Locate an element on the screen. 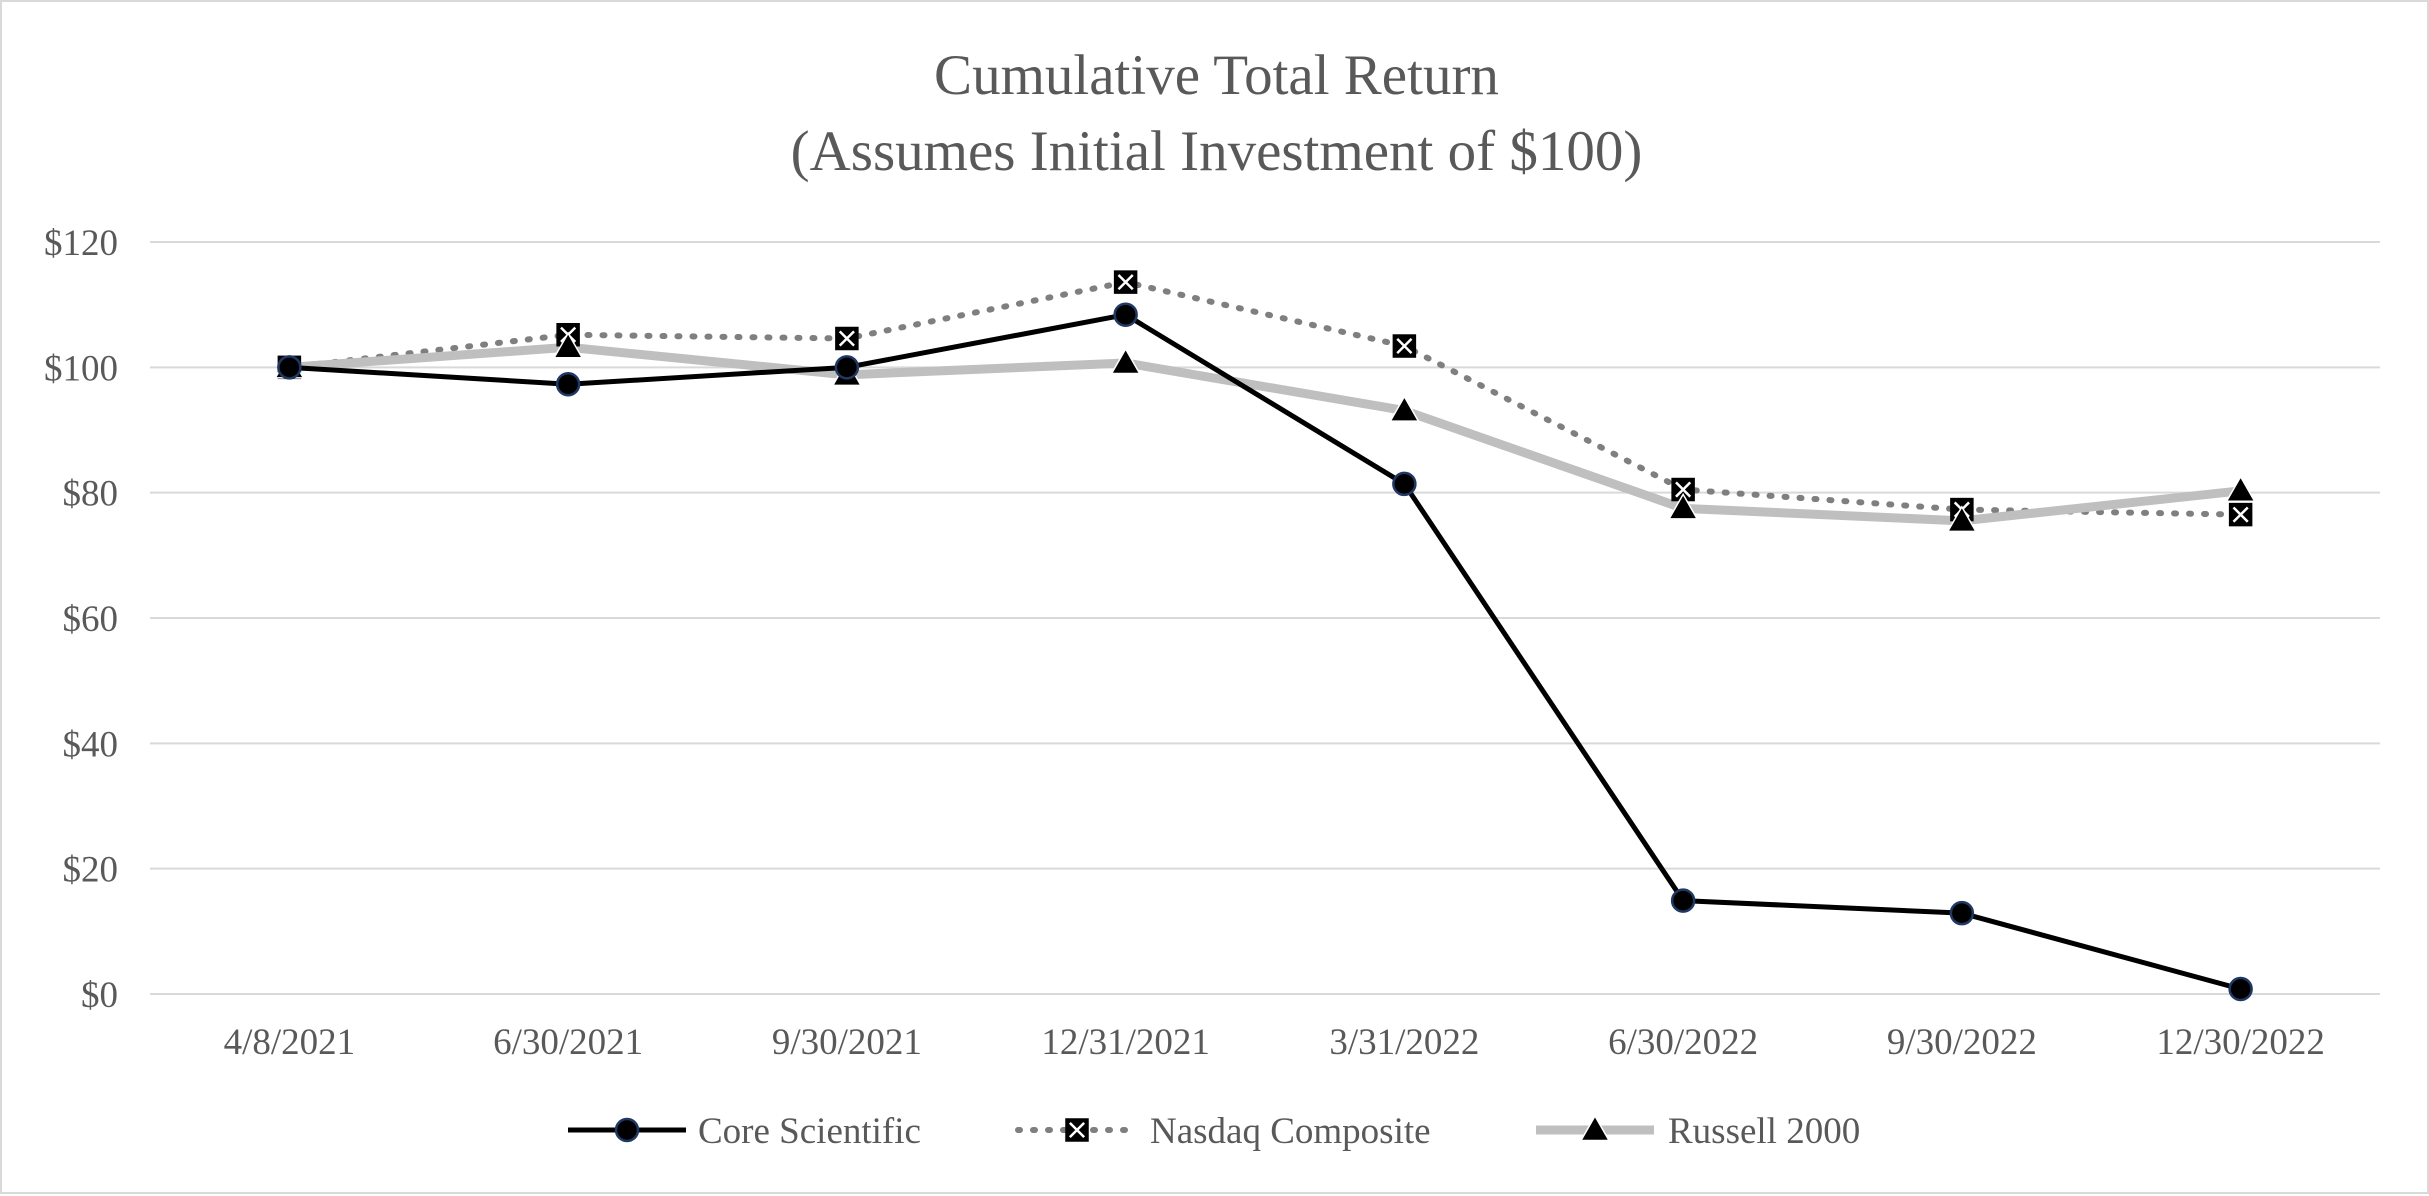 The image size is (2429, 1196). legend-russell-2000-label: Russell 2000 is located at coordinates (1764, 1131).